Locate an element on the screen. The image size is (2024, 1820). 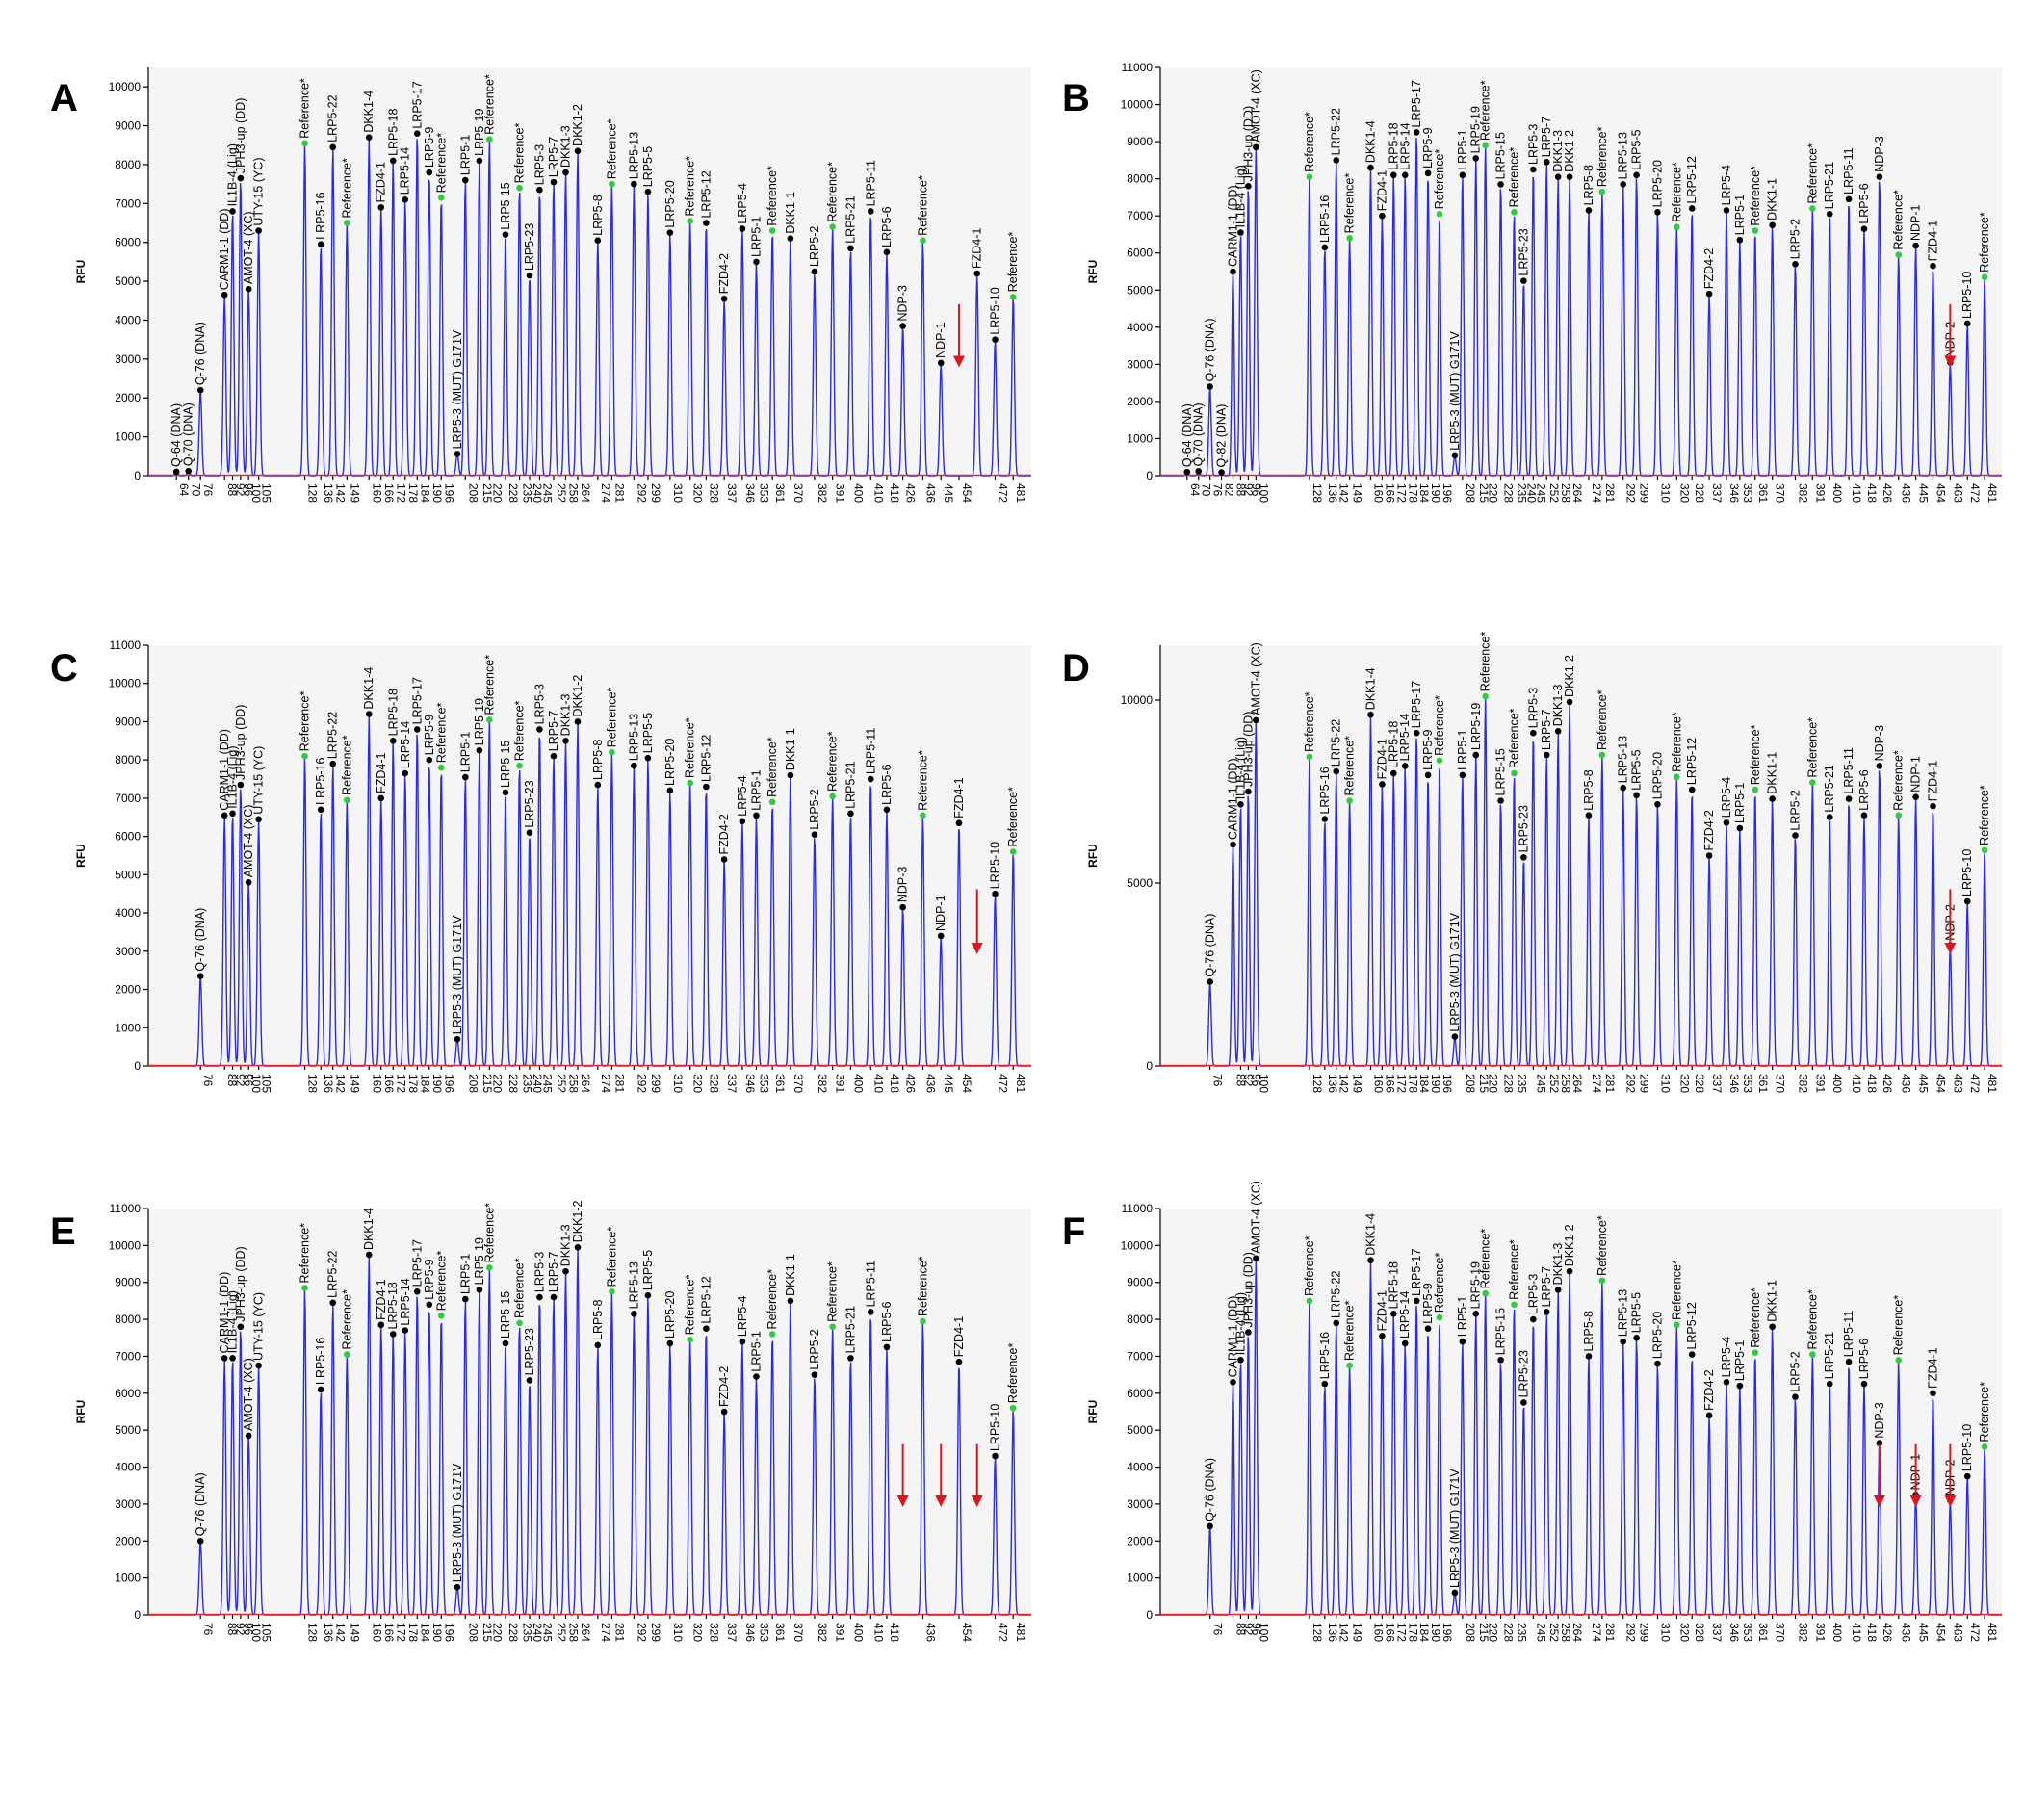
x-tick-label-b: 136 is located at coordinates (1333, 493).